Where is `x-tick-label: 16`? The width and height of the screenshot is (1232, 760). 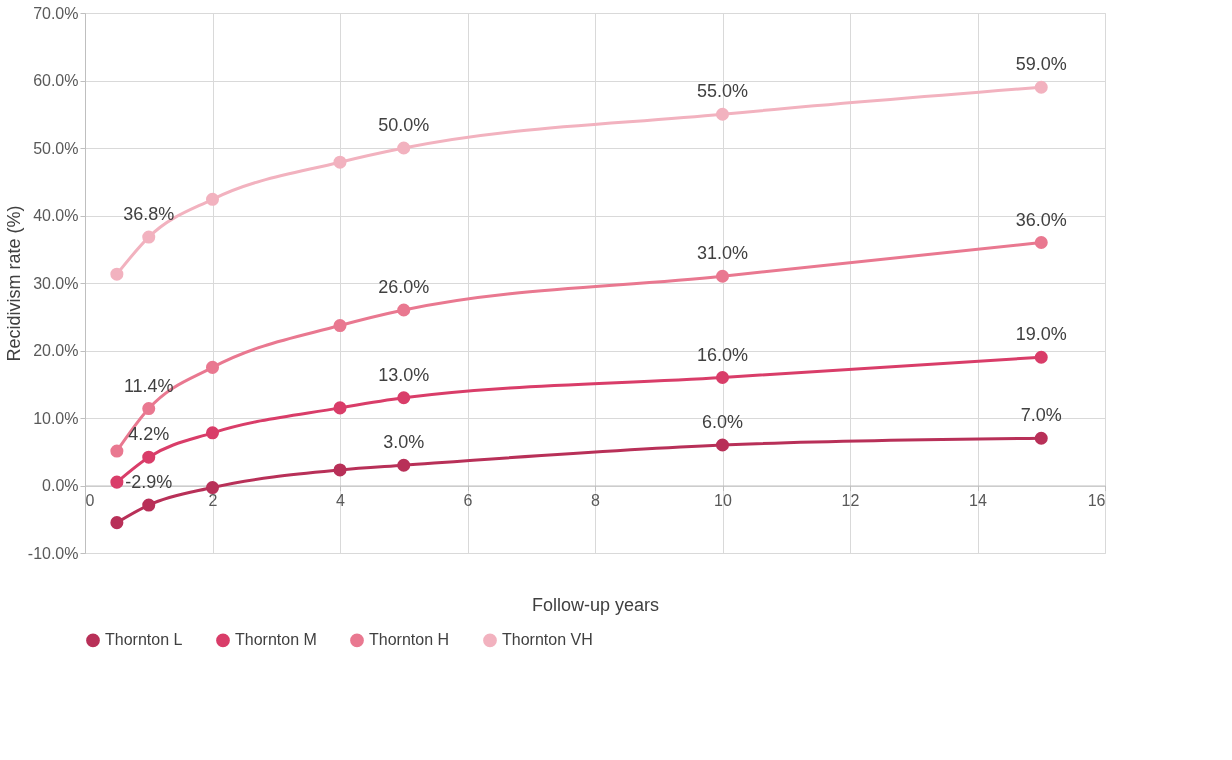
x-tick-label: 16 is located at coordinates (1096, 500).